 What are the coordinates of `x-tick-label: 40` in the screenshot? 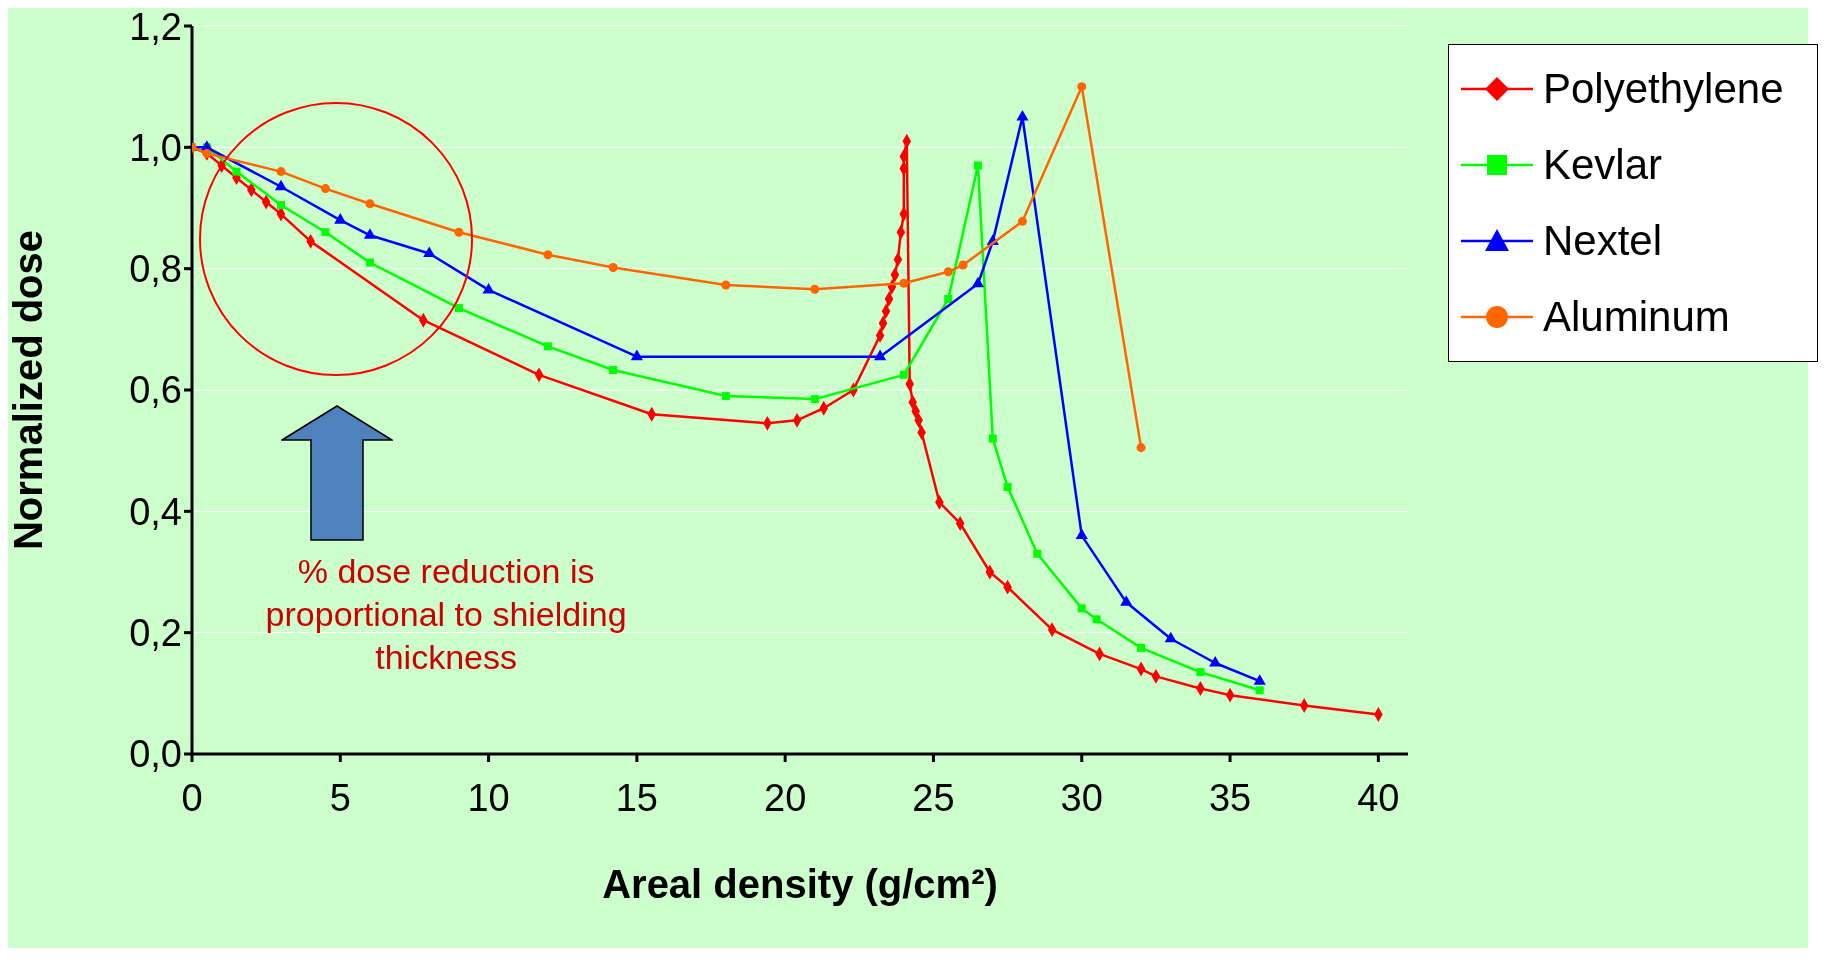 It's located at (1378, 797).